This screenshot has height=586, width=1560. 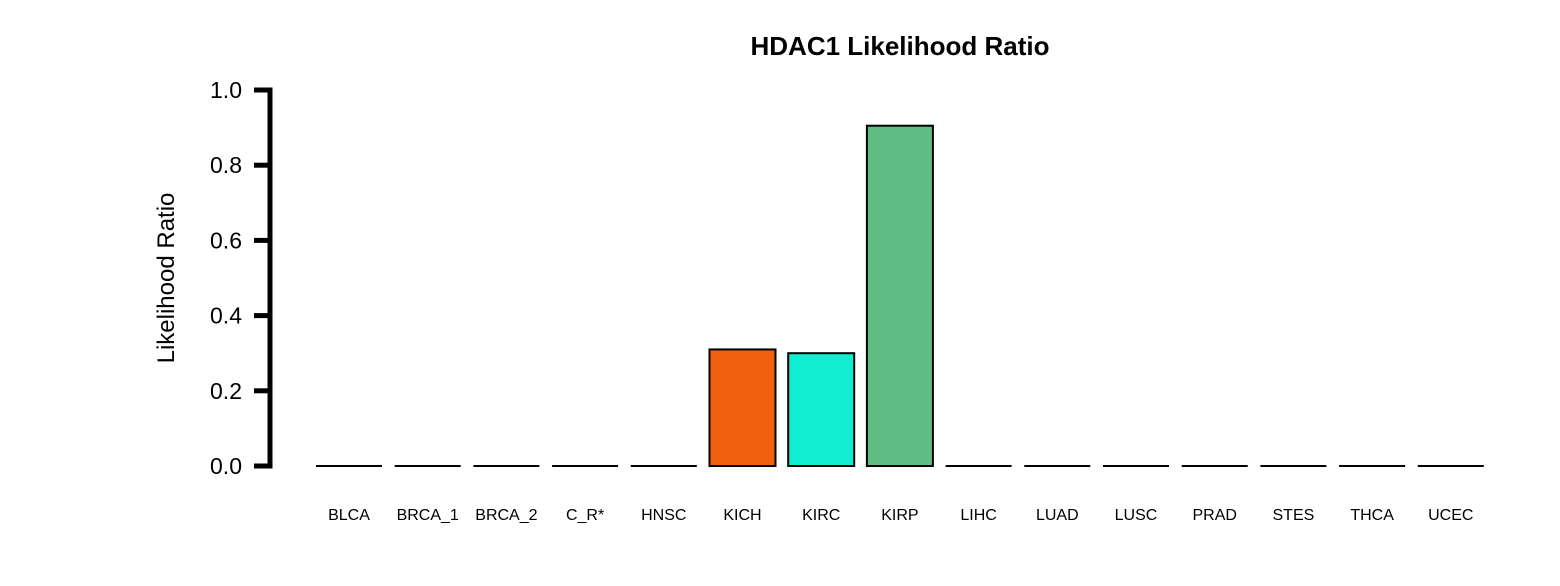 What do you see at coordinates (1372, 515) in the screenshot?
I see `x-tick-label: THCA` at bounding box center [1372, 515].